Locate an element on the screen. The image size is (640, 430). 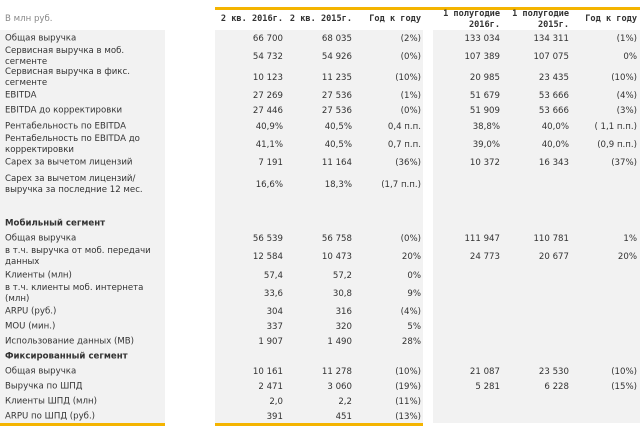
cell-value: 0,7 п.п. is located at coordinates (404, 145).